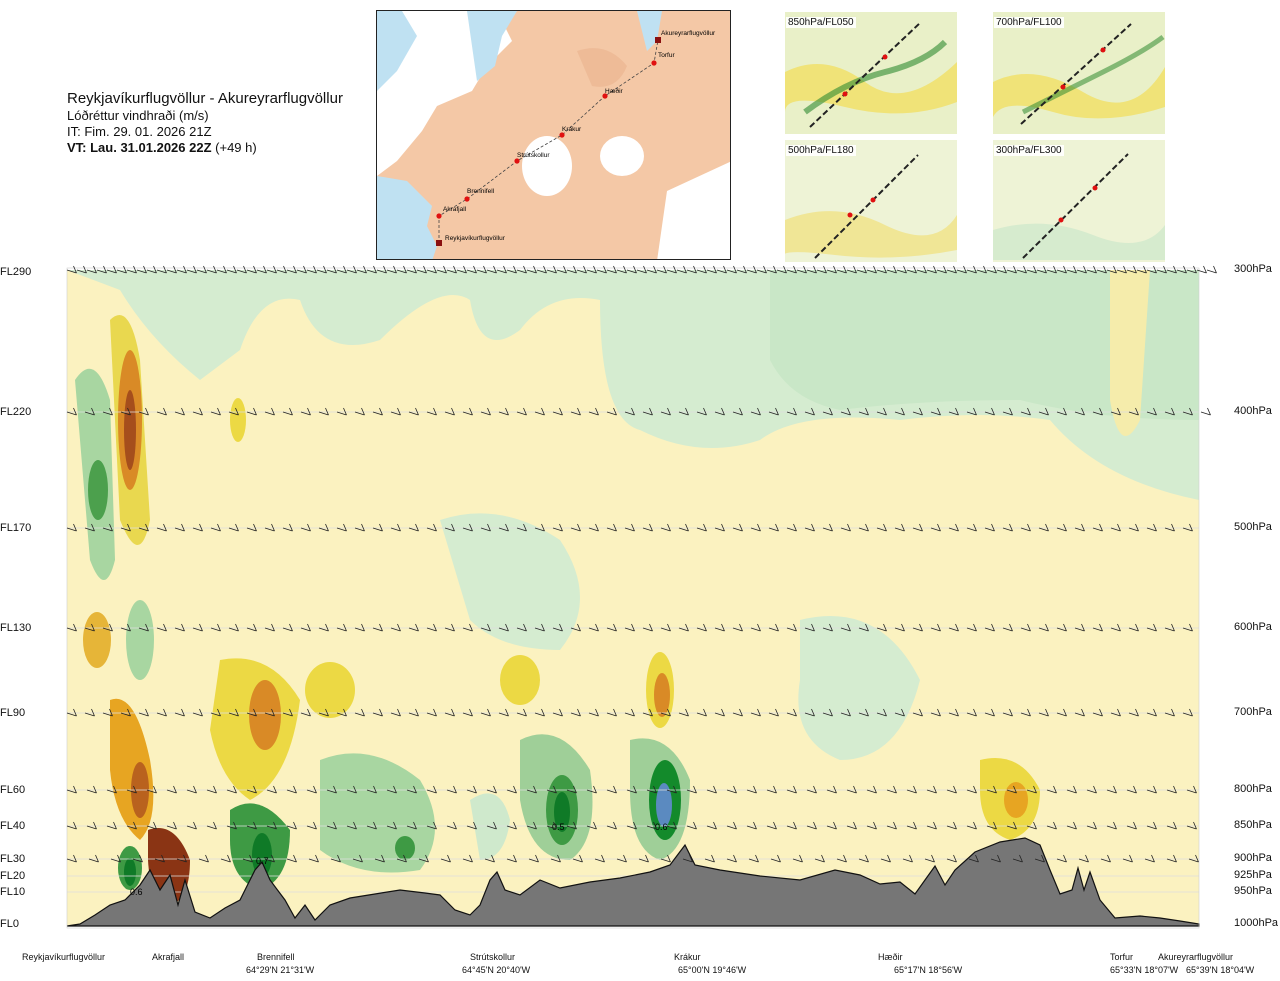  What do you see at coordinates (13, 826) in the screenshot?
I see `fl-label-40: FL40` at bounding box center [13, 826].